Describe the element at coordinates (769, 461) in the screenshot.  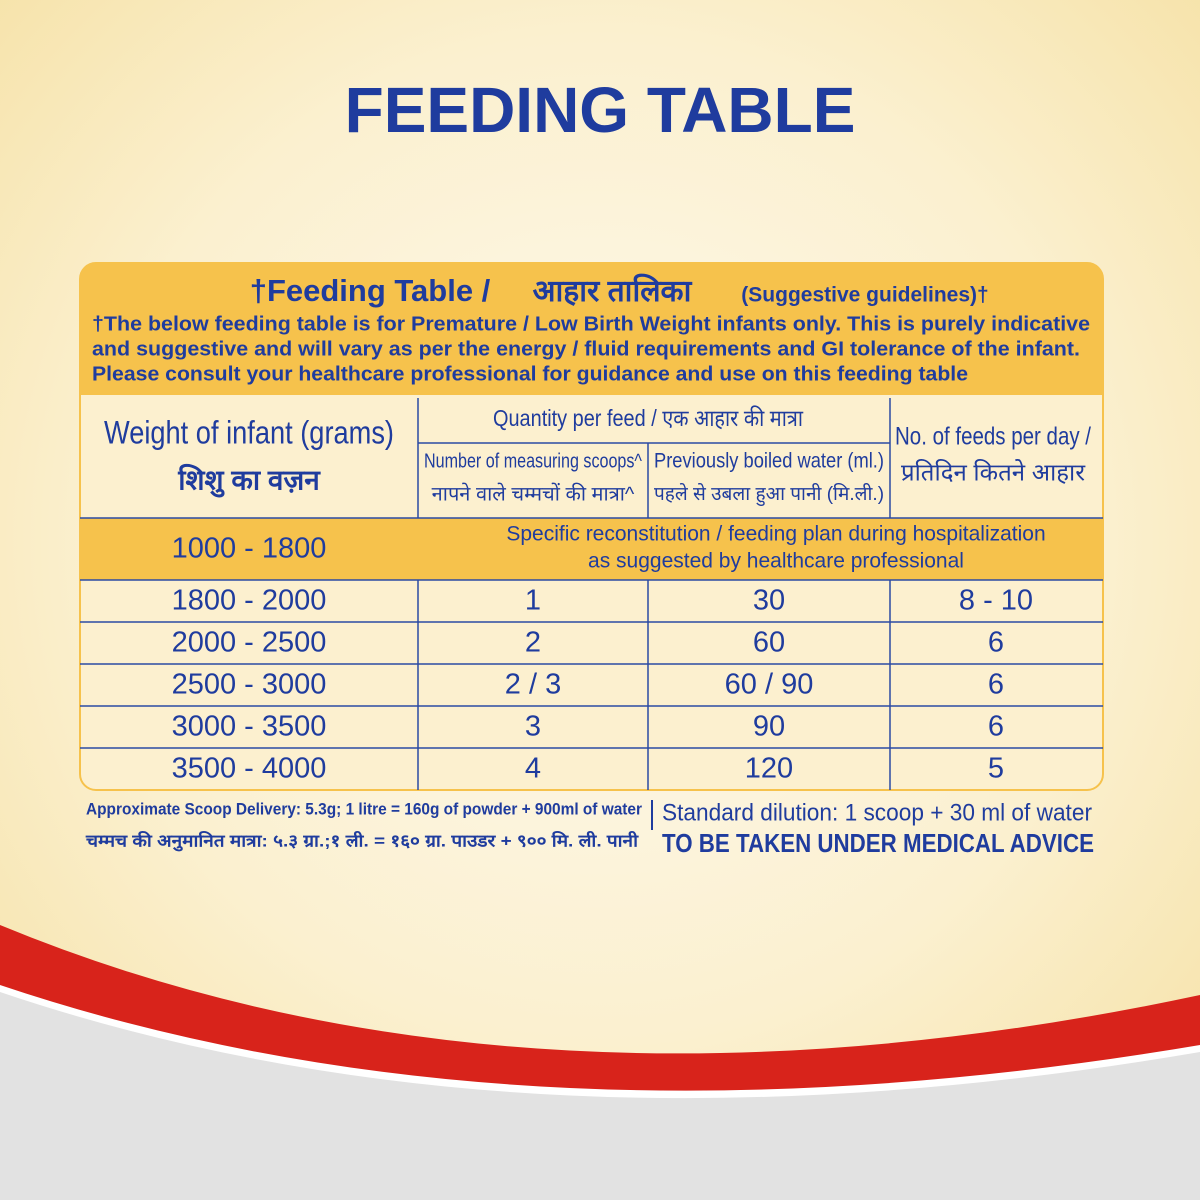
I see `col-header: Previously boiled water (ml.)` at that location.